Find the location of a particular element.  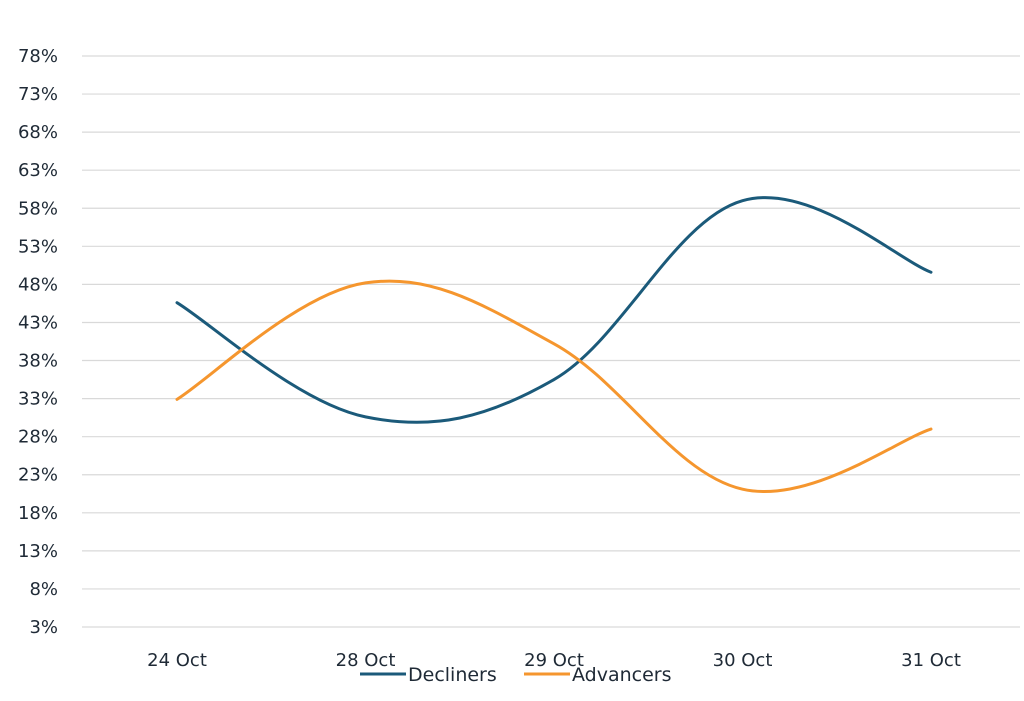

y-tick-label: 78% is located at coordinates (38, 56).